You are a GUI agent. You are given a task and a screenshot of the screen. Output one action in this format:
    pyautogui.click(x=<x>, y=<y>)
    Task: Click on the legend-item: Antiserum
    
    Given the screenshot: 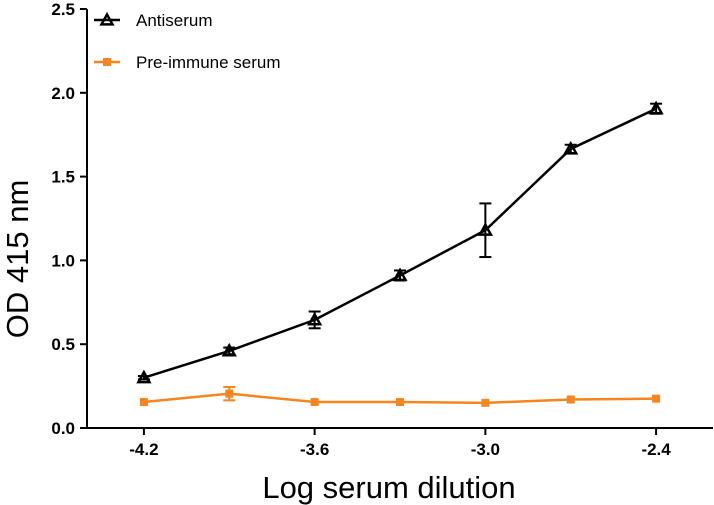 What is the action you would take?
    pyautogui.click(x=153, y=20)
    